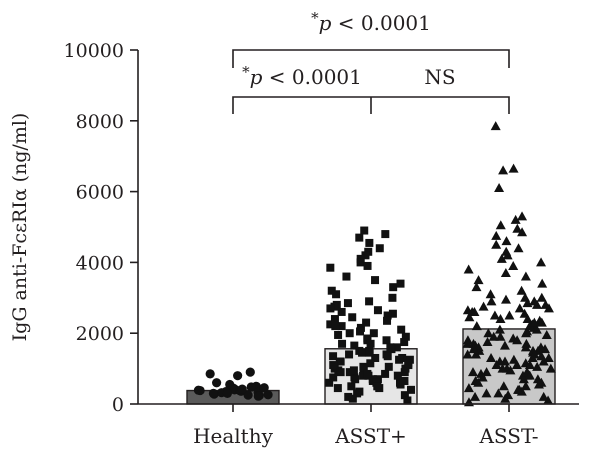  I want to click on y-tick-label: 2000, so click(100, 334).